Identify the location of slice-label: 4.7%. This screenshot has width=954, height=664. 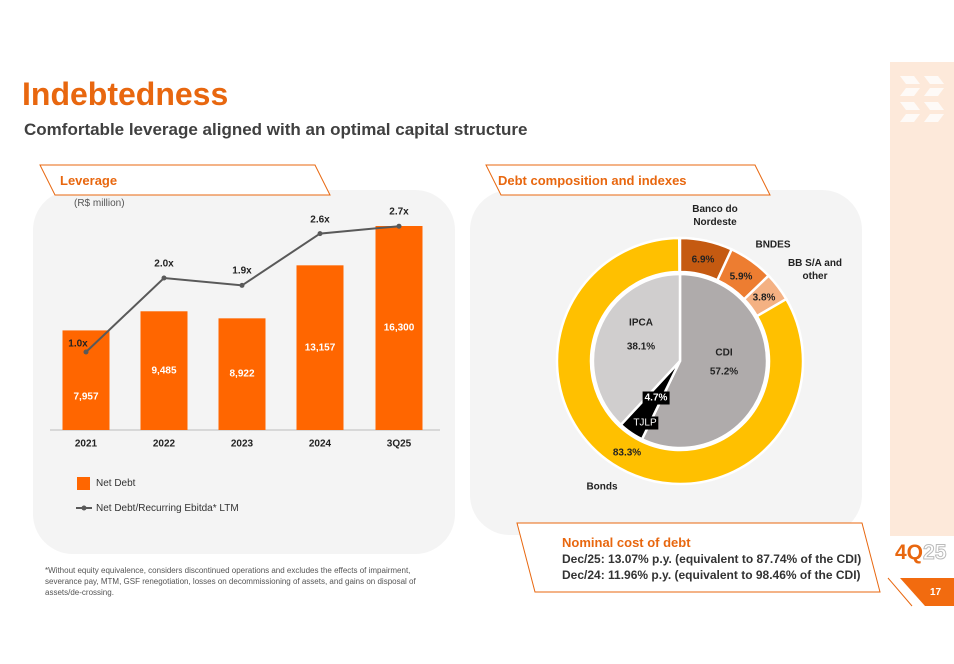
(656, 398).